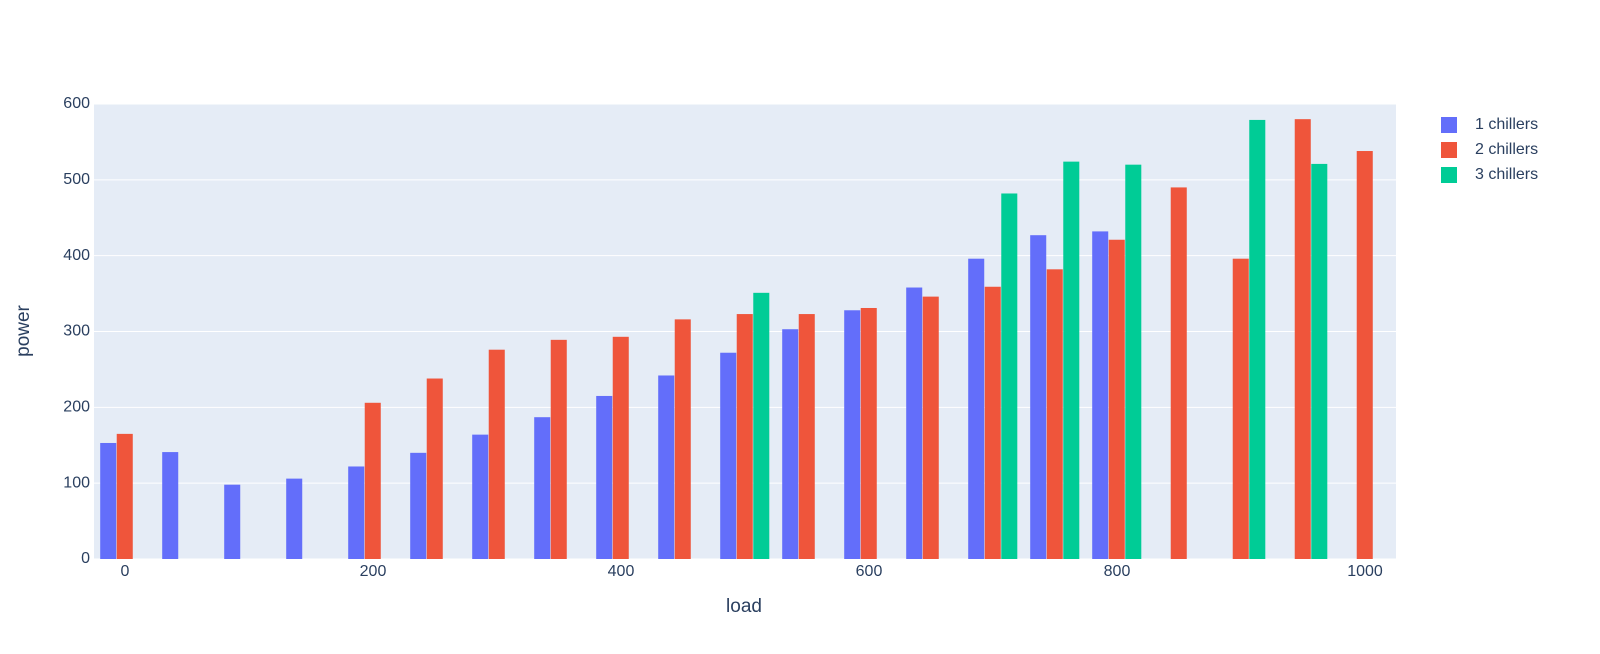 This screenshot has height=654, width=1600. Describe the element at coordinates (373, 571) in the screenshot. I see `x-tick-label: 200` at that location.